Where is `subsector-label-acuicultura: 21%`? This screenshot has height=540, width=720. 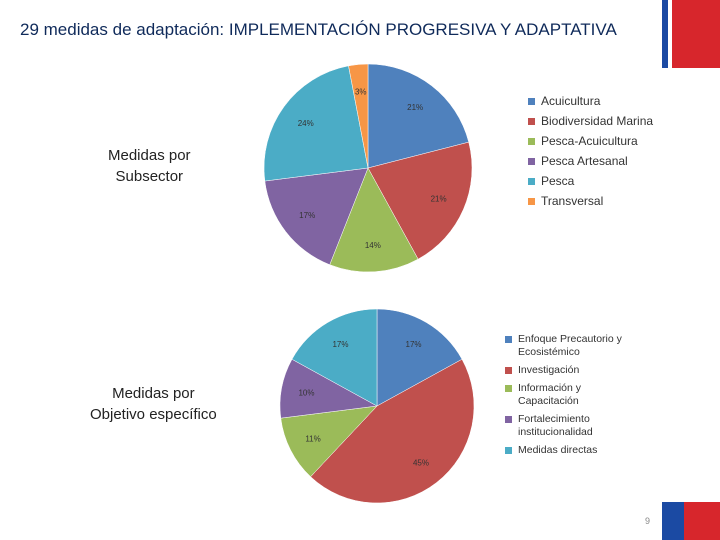
subsector-label-acuicultura: 21% is located at coordinates (415, 107).